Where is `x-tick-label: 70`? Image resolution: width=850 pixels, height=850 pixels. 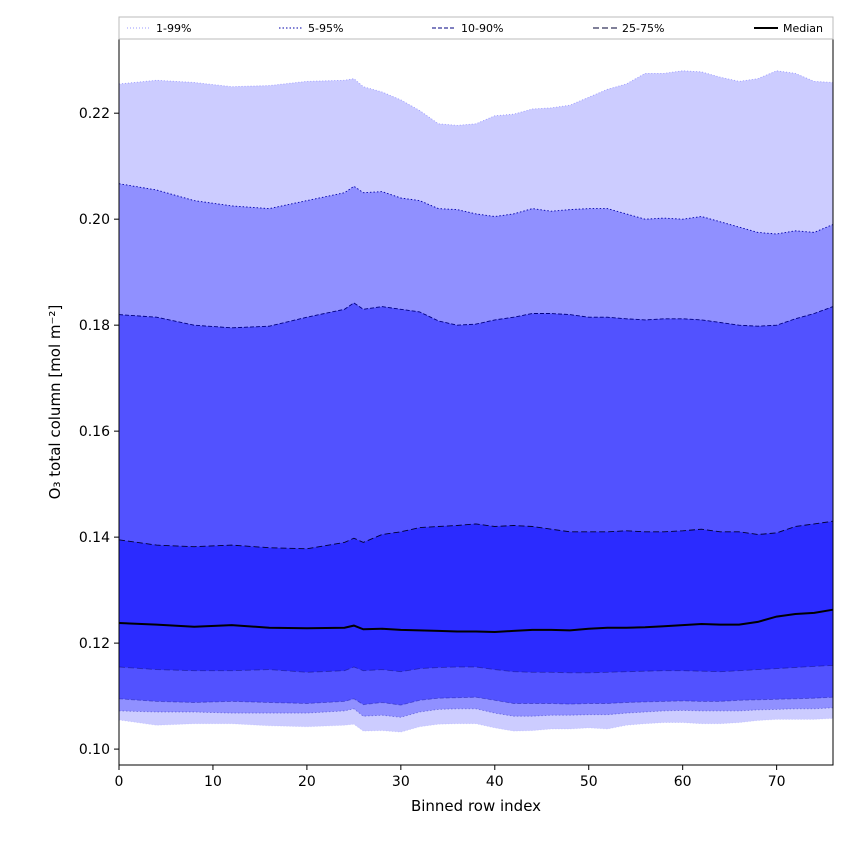
x-tick-label: 70 is located at coordinates (777, 782).